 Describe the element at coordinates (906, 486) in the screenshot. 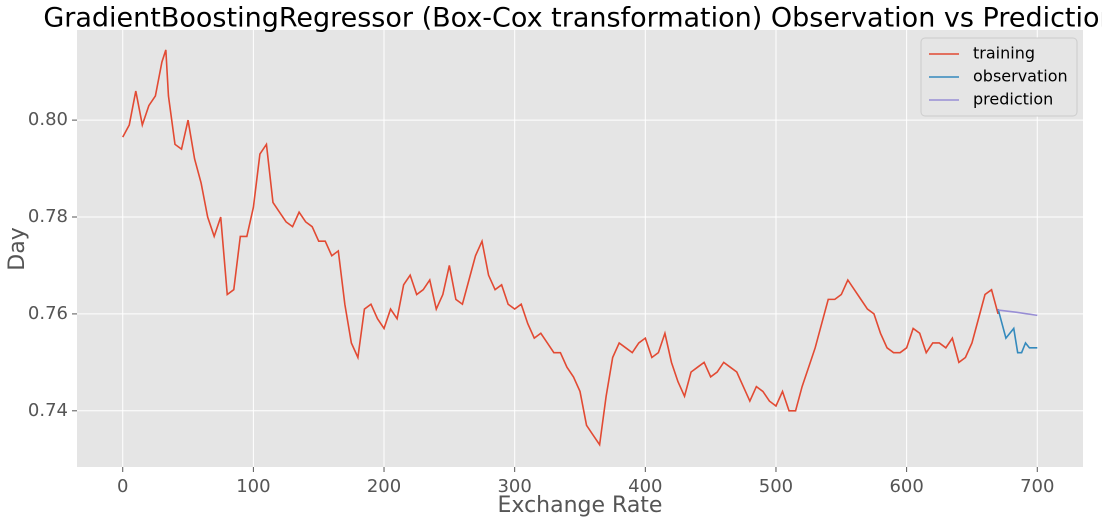

I see `x-tick-label: 600` at that location.